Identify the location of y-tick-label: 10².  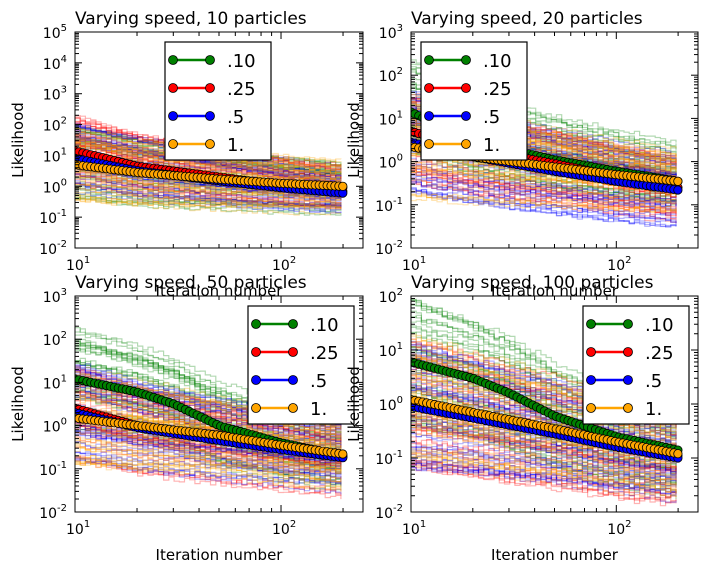
(391, 75).